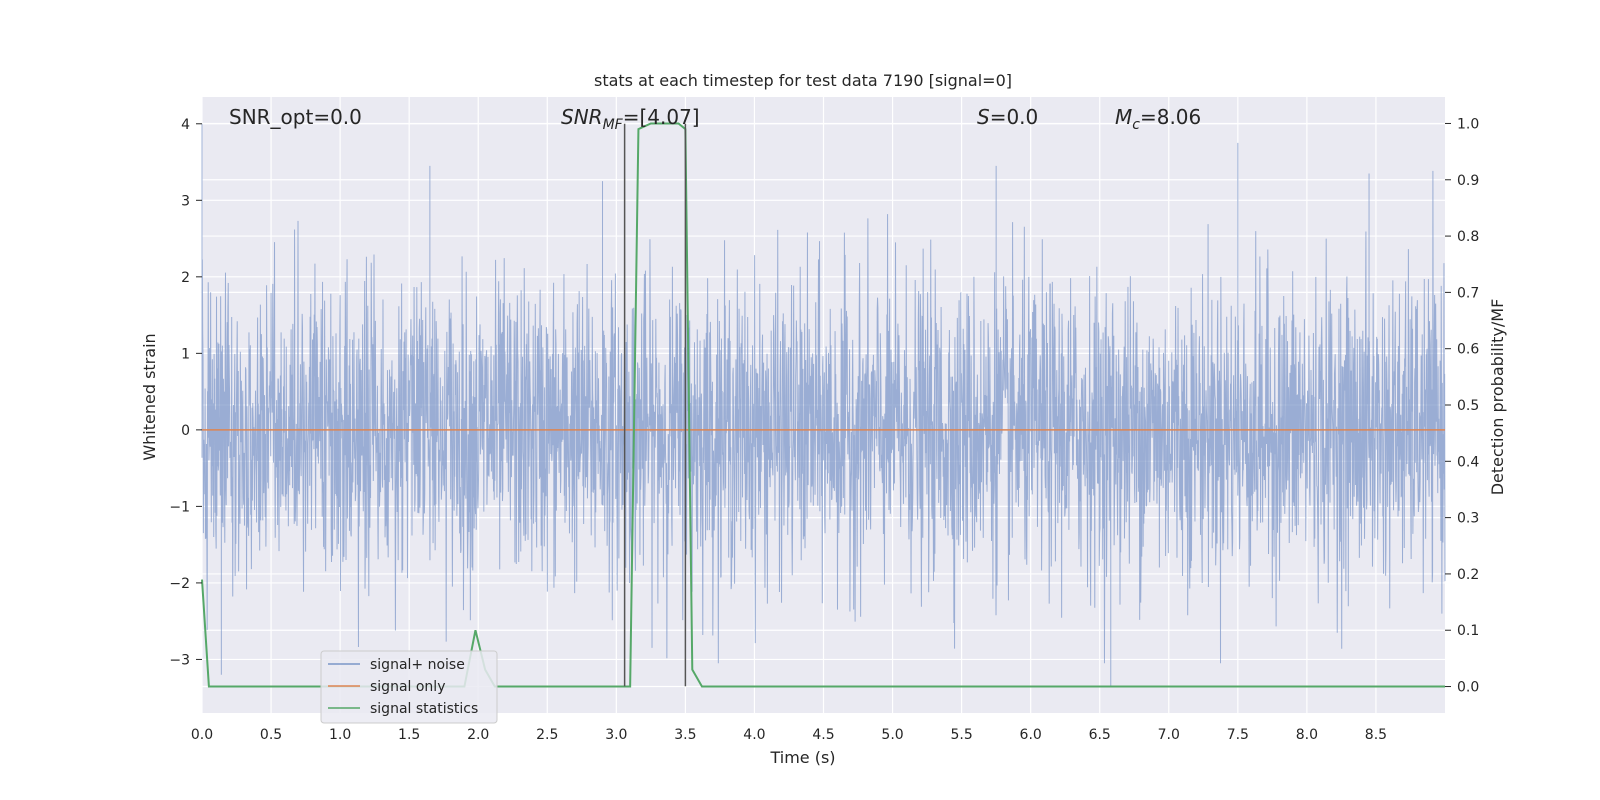  What do you see at coordinates (802, 757) in the screenshot?
I see `x-axis-label: Time (s)` at bounding box center [802, 757].